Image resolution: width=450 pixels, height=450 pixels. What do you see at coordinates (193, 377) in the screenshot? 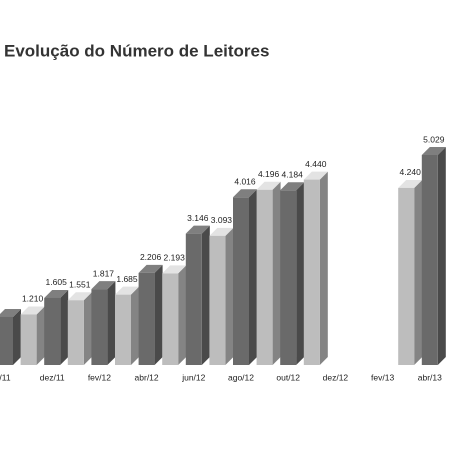
I see `x-tick-label: jun/12` at bounding box center [193, 377].